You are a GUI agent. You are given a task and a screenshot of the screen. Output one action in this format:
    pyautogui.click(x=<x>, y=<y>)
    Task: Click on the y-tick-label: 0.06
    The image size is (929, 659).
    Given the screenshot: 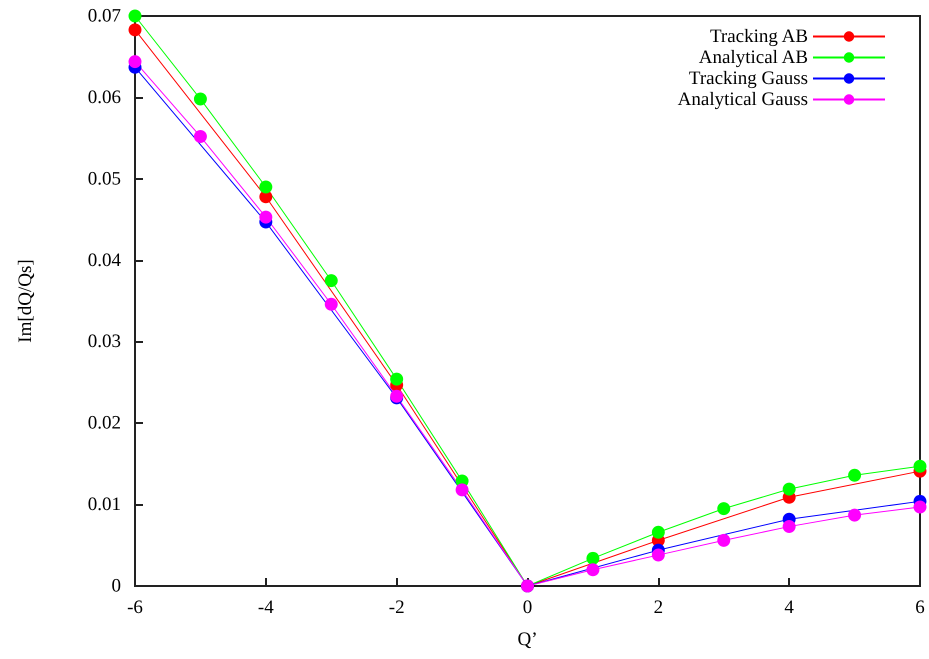 What is the action you would take?
    pyautogui.click(x=104, y=97)
    